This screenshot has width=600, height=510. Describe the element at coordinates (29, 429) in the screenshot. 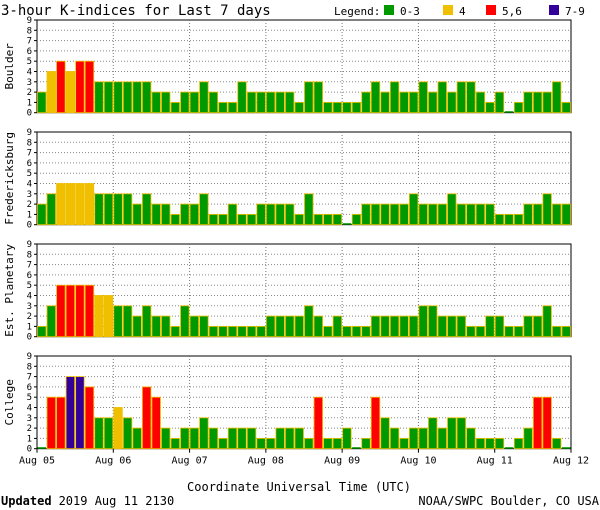

I see `y-tick-label: 2` at that location.